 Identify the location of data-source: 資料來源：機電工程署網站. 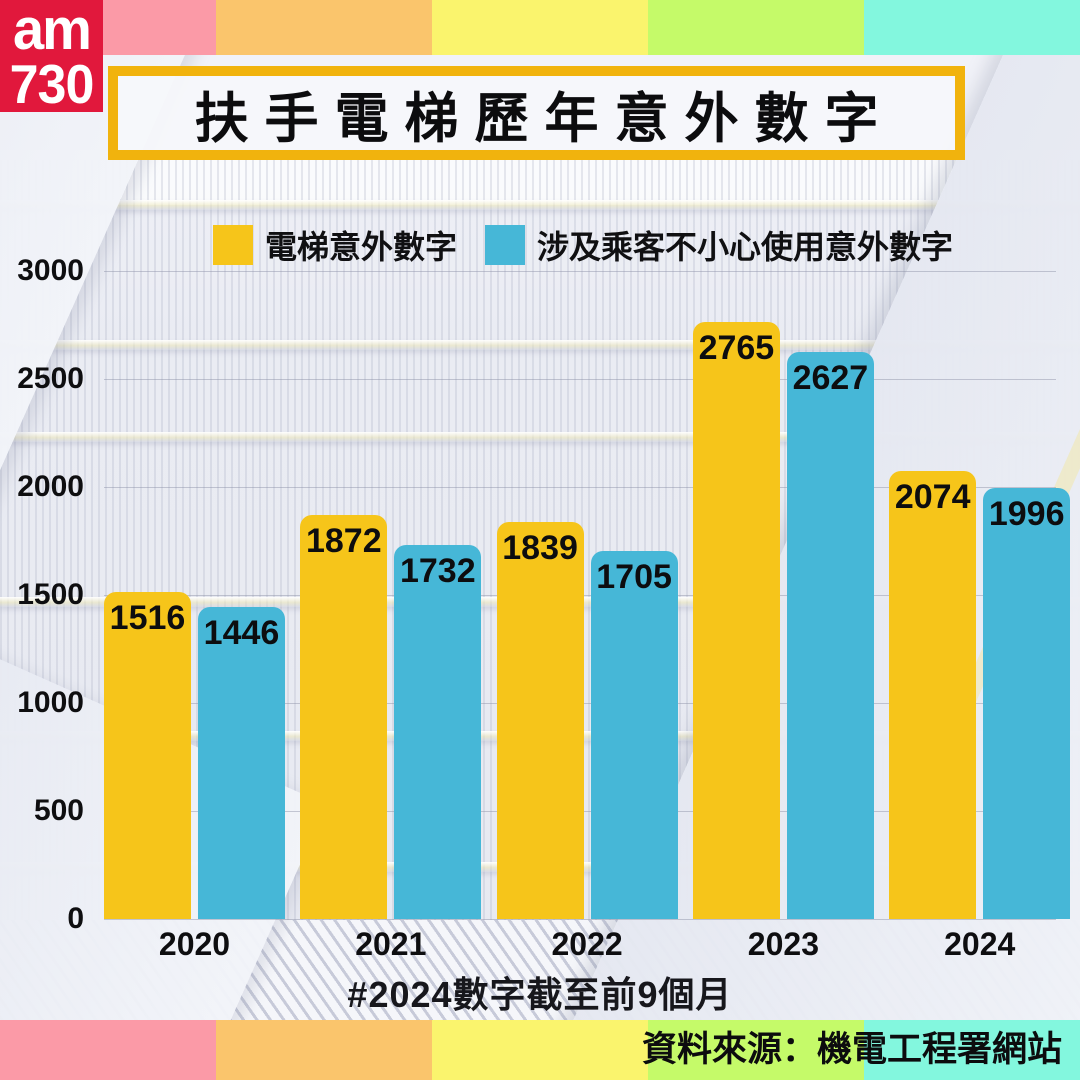
(851, 1049).